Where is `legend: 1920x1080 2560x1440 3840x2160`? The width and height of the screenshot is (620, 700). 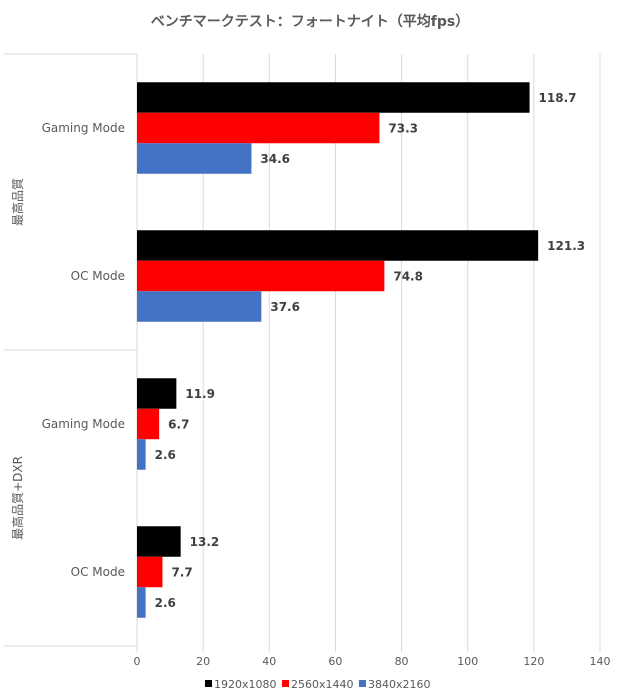 legend: 1920x1080 2560x1440 3840x2160 is located at coordinates (318, 684).